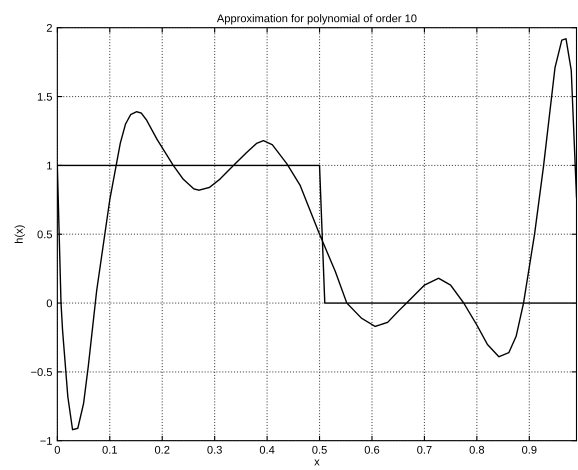  Describe the element at coordinates (372, 450) in the screenshot. I see `x-tick-label: 0.6` at that location.